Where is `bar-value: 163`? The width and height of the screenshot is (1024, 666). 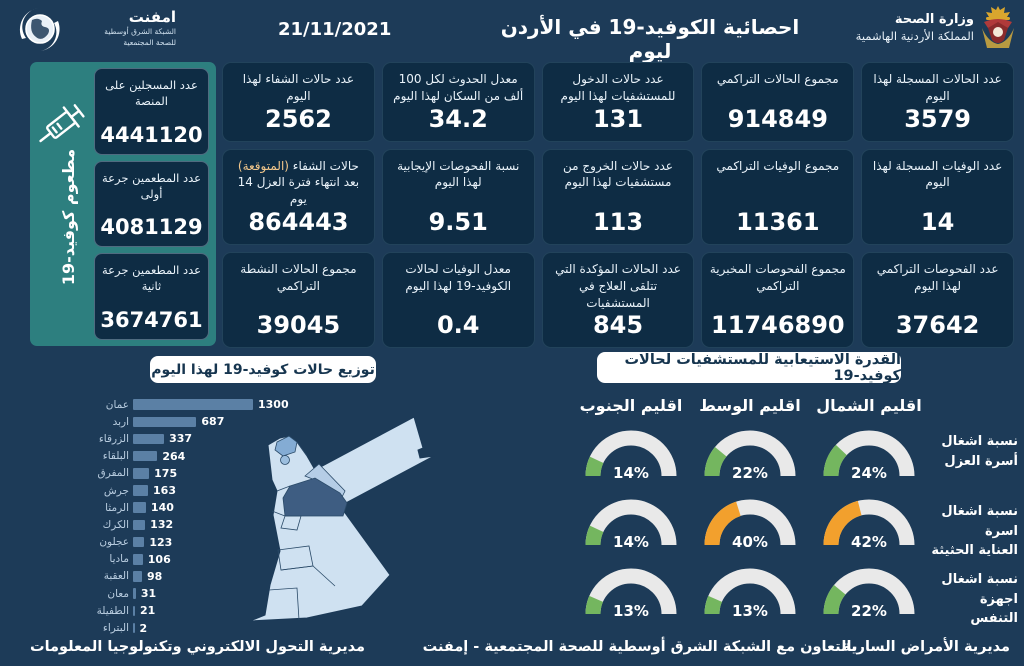 bar-value: 163 is located at coordinates (164, 491).